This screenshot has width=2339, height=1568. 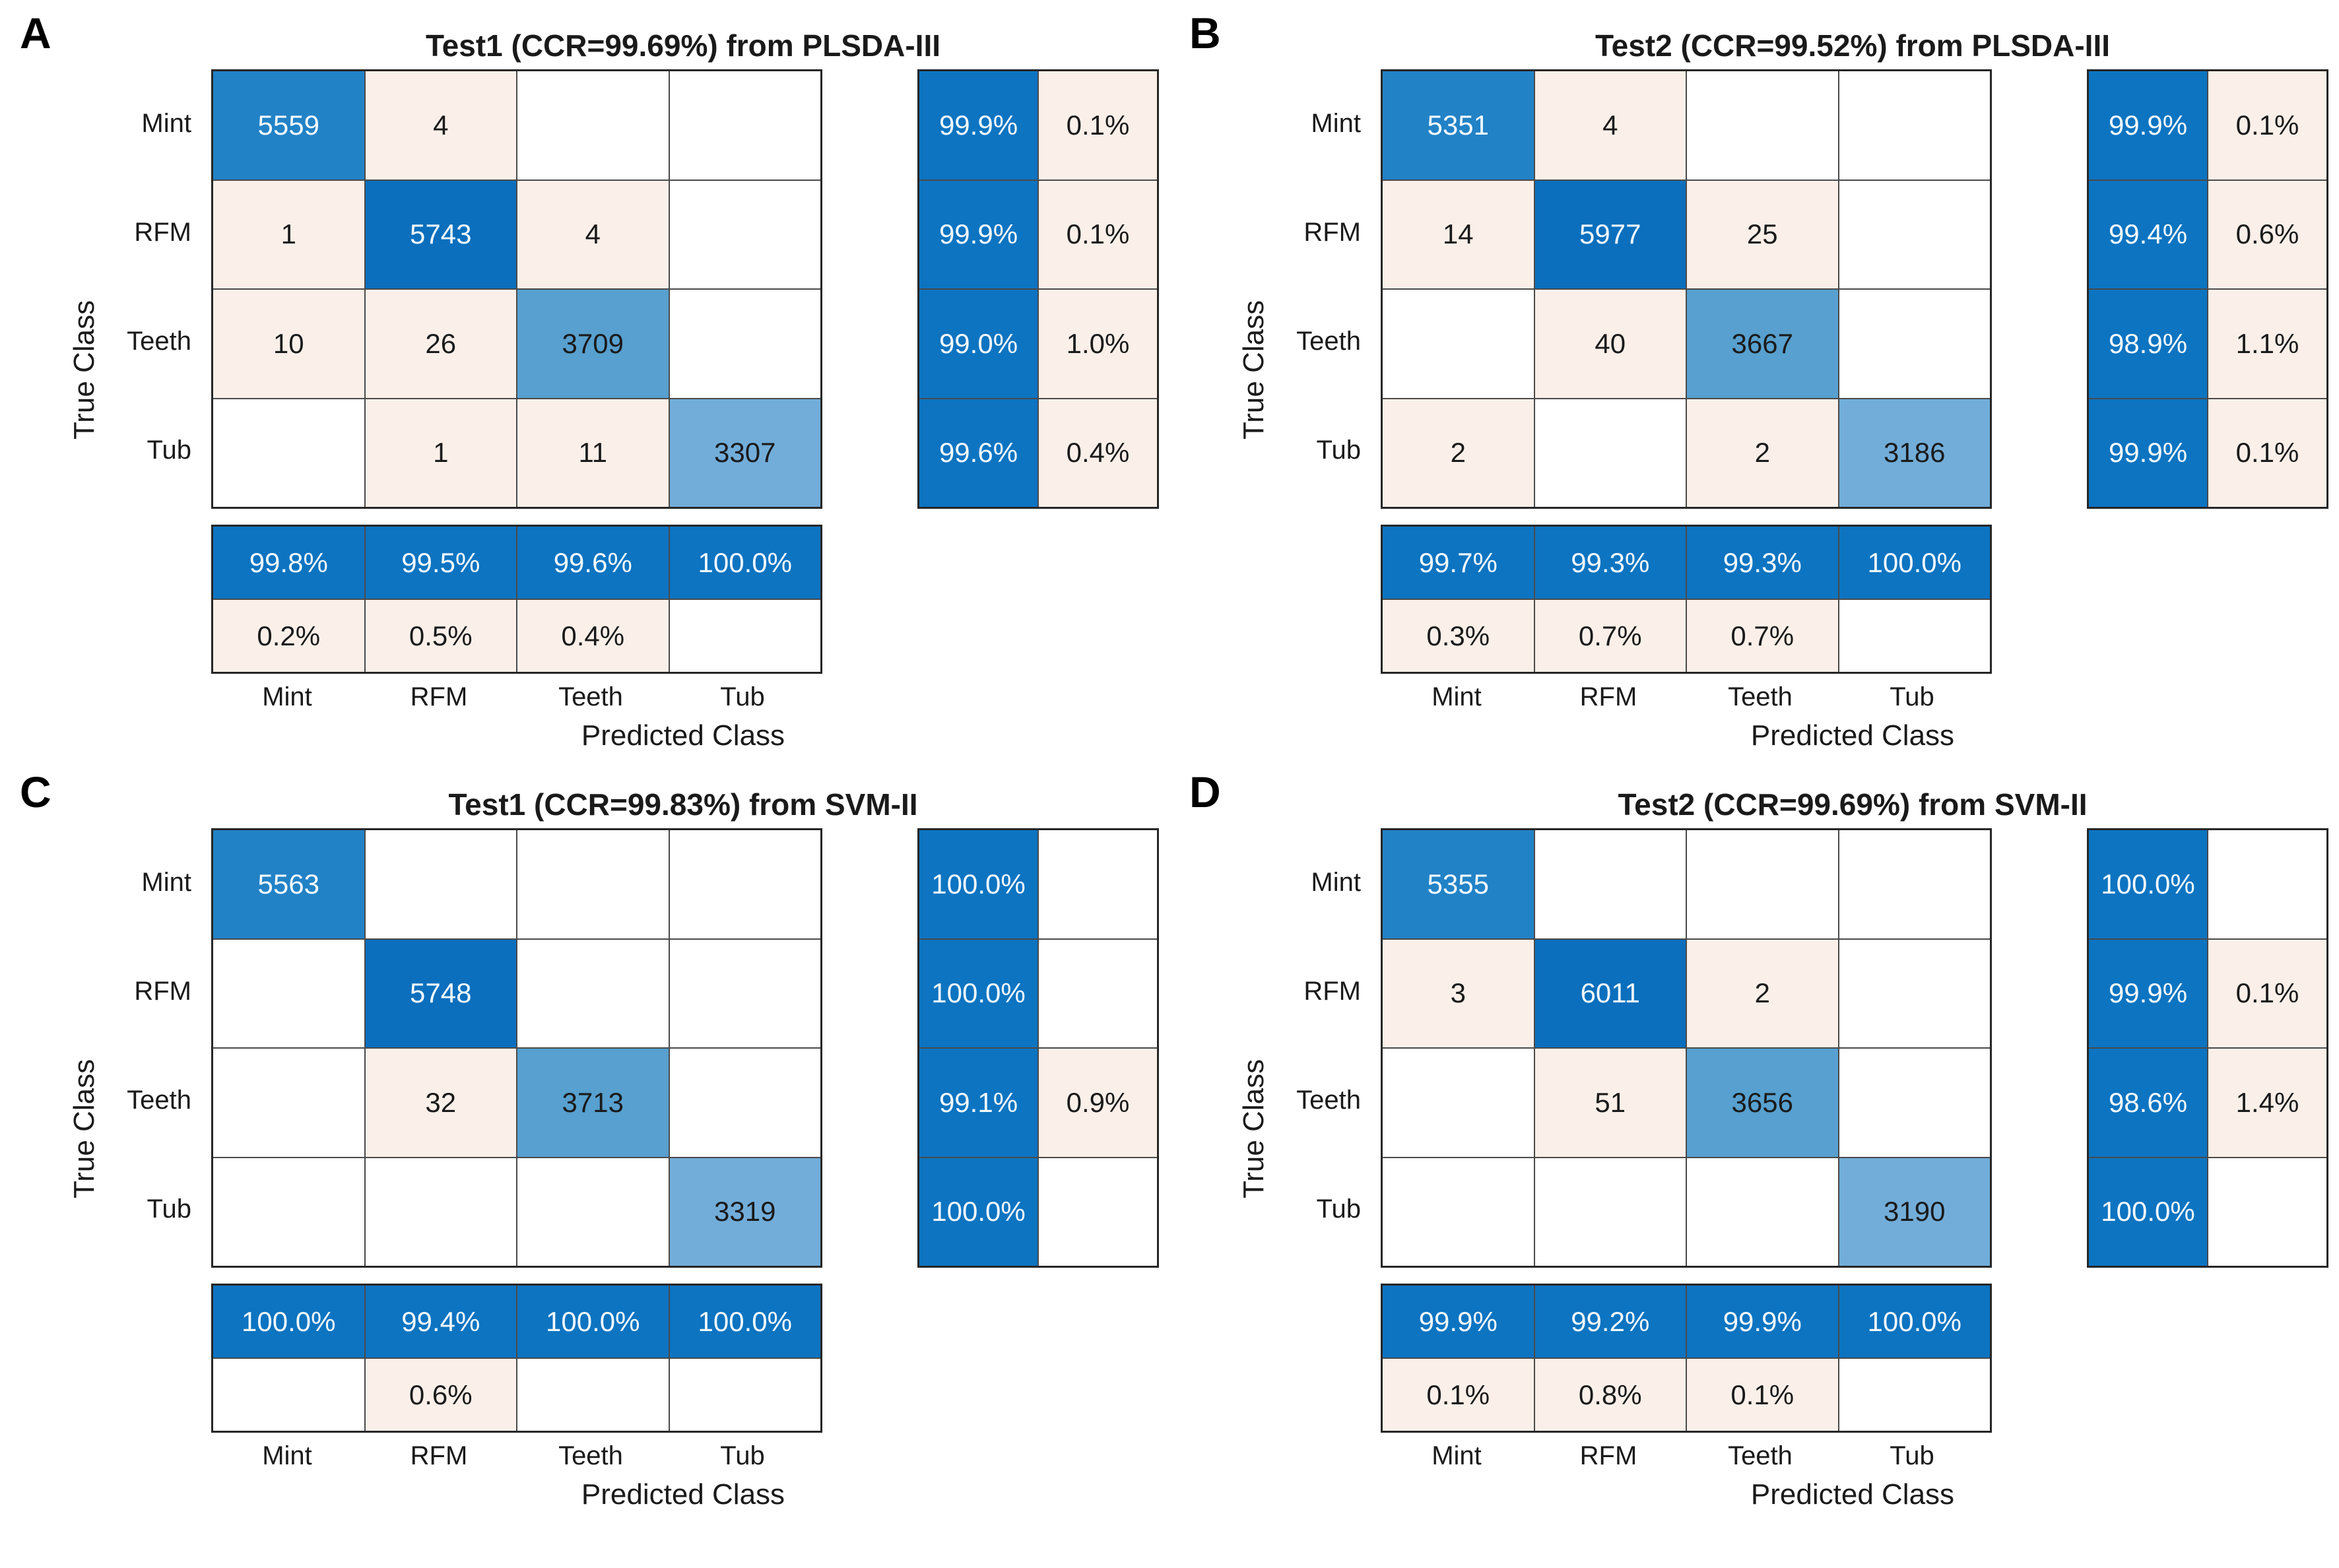 What do you see at coordinates (163, 992) in the screenshot?
I see `y-tick-label: RFM` at bounding box center [163, 992].